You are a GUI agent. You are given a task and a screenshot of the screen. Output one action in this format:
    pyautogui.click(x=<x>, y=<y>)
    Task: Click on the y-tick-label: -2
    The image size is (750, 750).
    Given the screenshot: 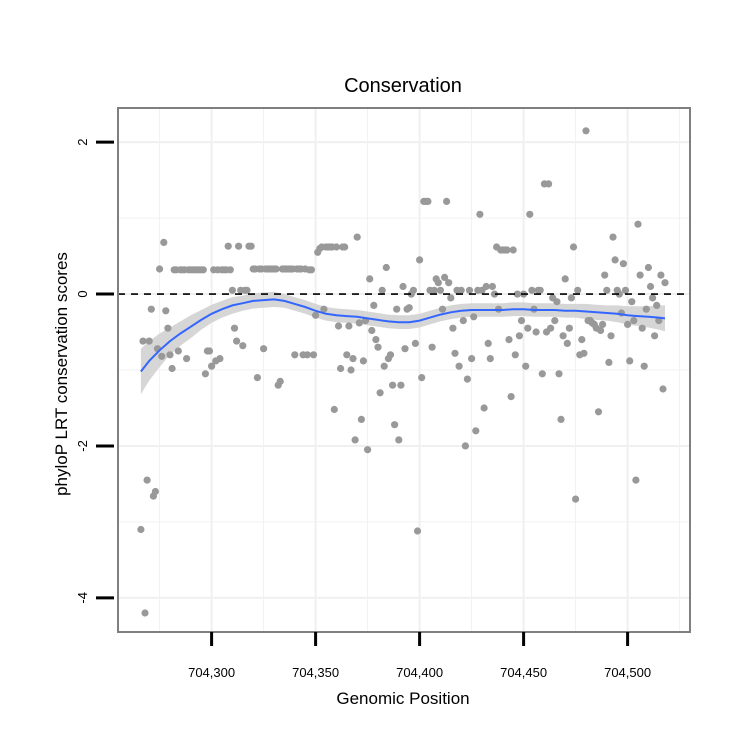 What is the action you would take?
    pyautogui.click(x=82, y=446)
    